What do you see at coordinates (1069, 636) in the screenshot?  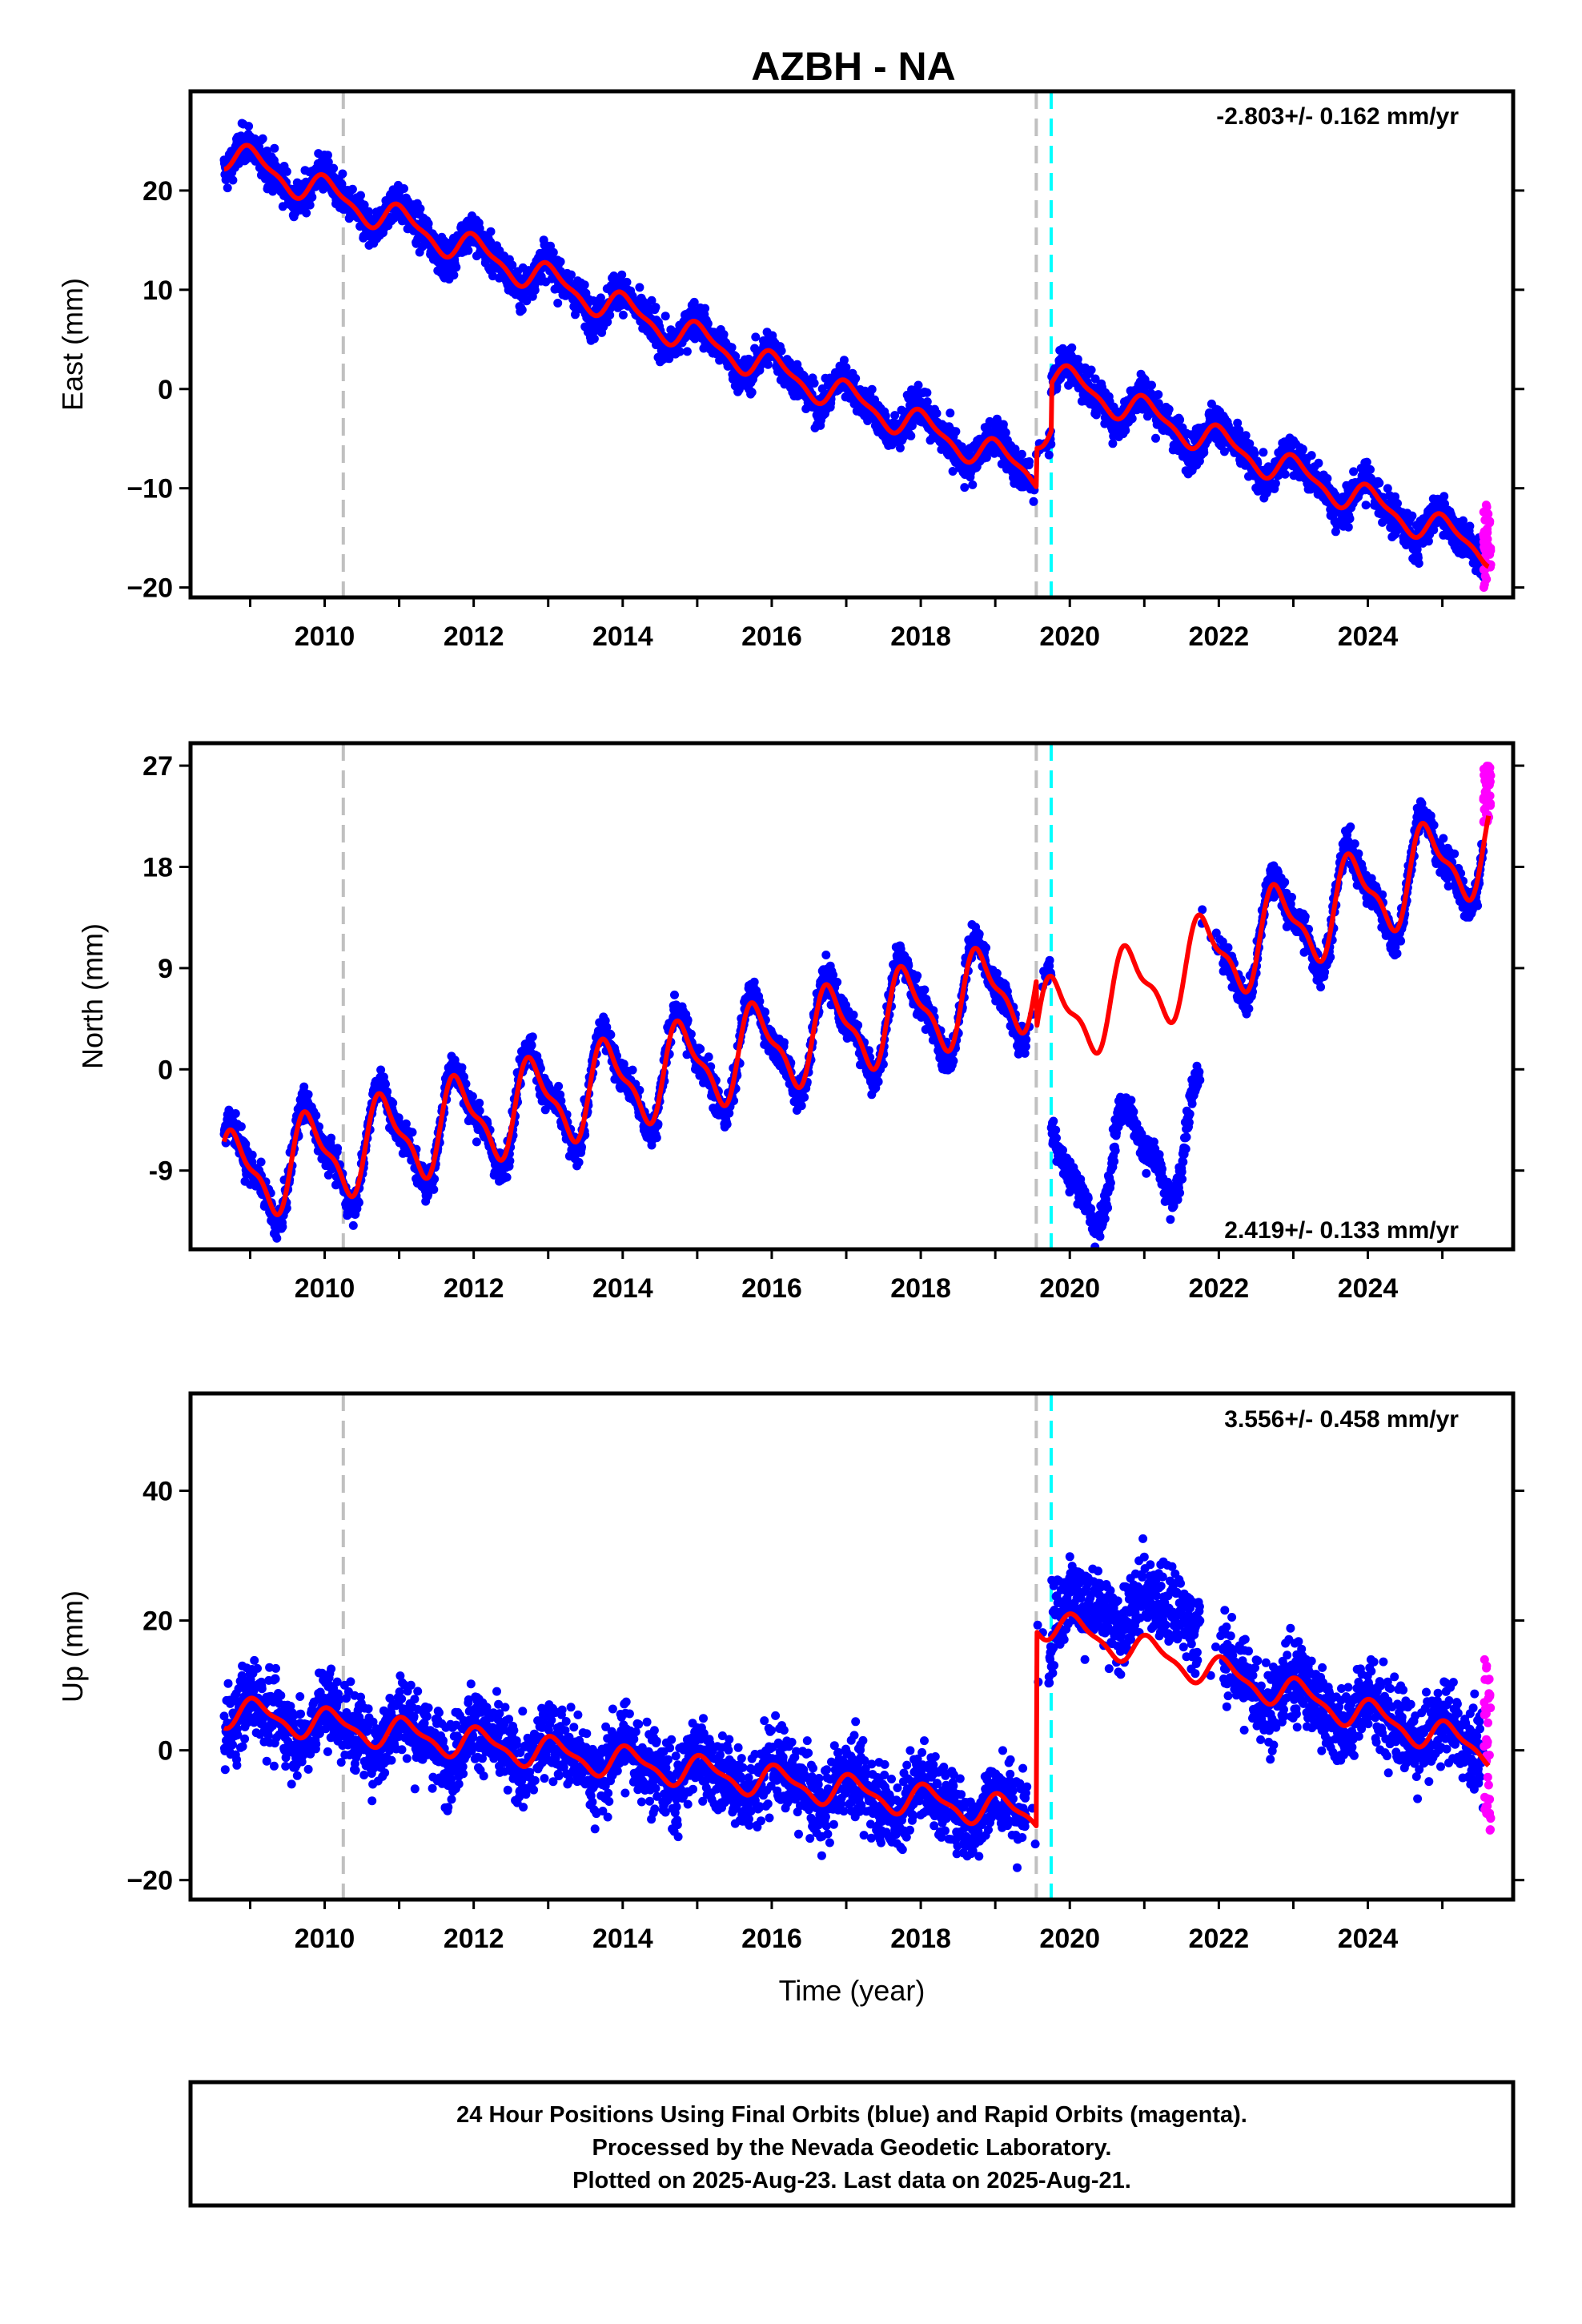 I see `x-tick-label: 2020` at bounding box center [1069, 636].